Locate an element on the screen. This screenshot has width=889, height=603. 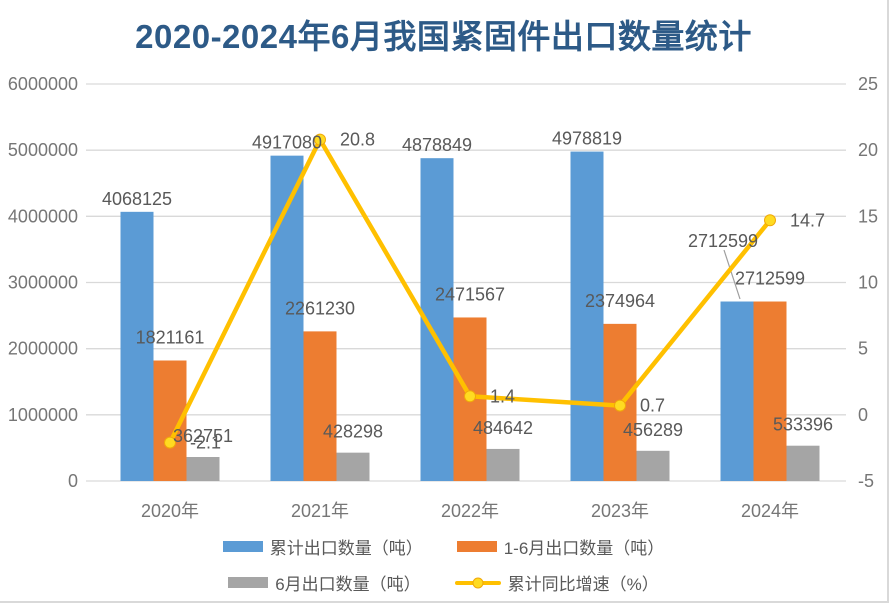
left-axis-tick-label: 1000000 is located at coordinates (43, 415).